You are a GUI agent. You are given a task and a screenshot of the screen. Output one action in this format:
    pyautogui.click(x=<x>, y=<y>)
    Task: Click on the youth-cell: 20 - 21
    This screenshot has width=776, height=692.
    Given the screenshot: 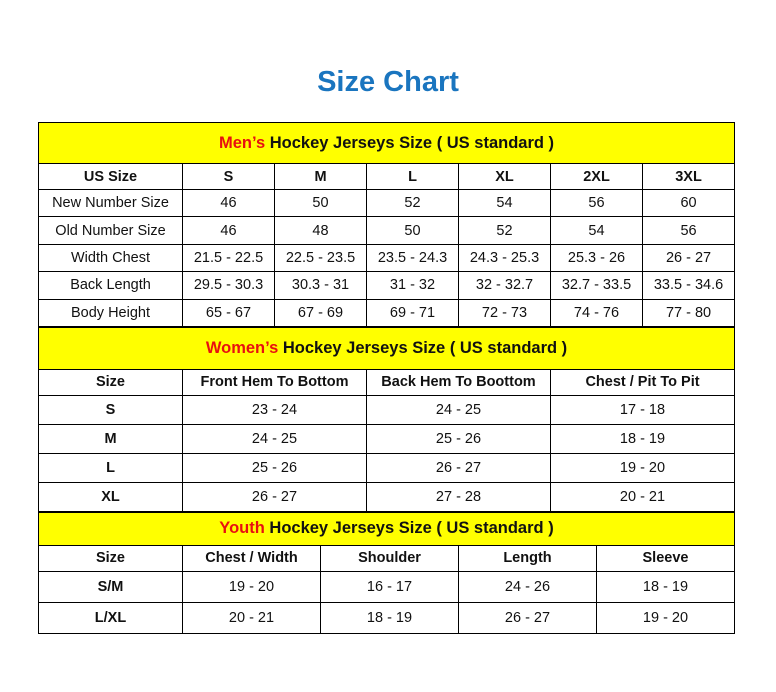 What is the action you would take?
    pyautogui.click(x=251, y=617)
    